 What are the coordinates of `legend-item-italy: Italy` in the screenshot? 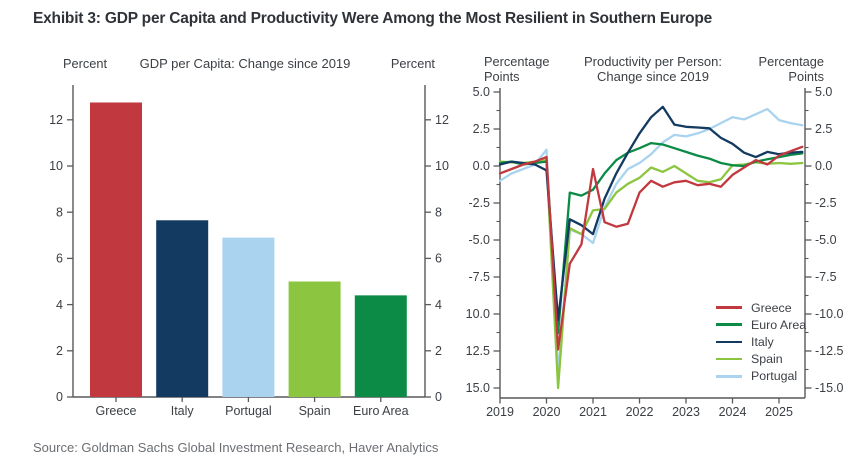 It's located at (761, 341).